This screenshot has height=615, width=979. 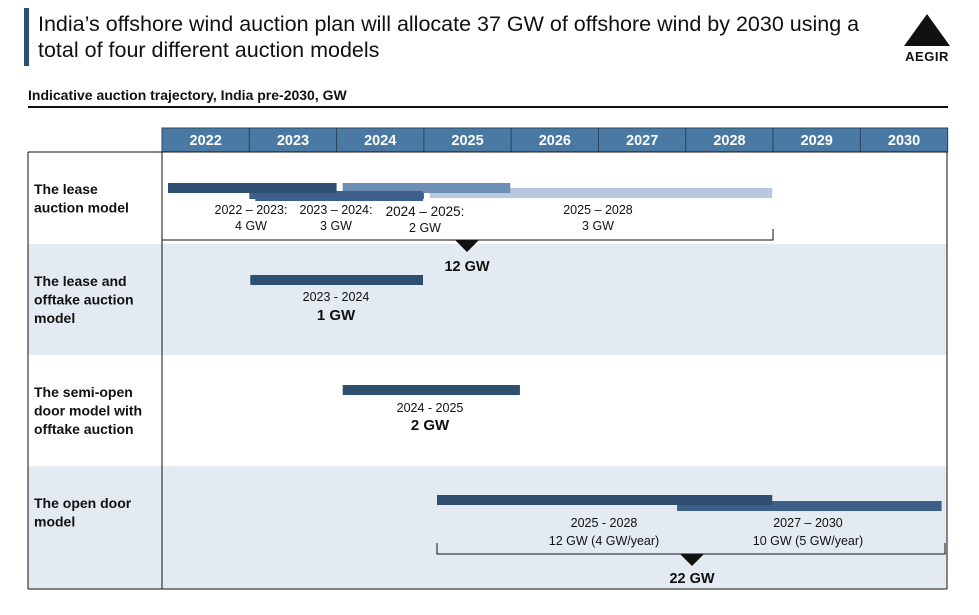 I want to click on year-header-label: 2030, so click(x=904, y=141).